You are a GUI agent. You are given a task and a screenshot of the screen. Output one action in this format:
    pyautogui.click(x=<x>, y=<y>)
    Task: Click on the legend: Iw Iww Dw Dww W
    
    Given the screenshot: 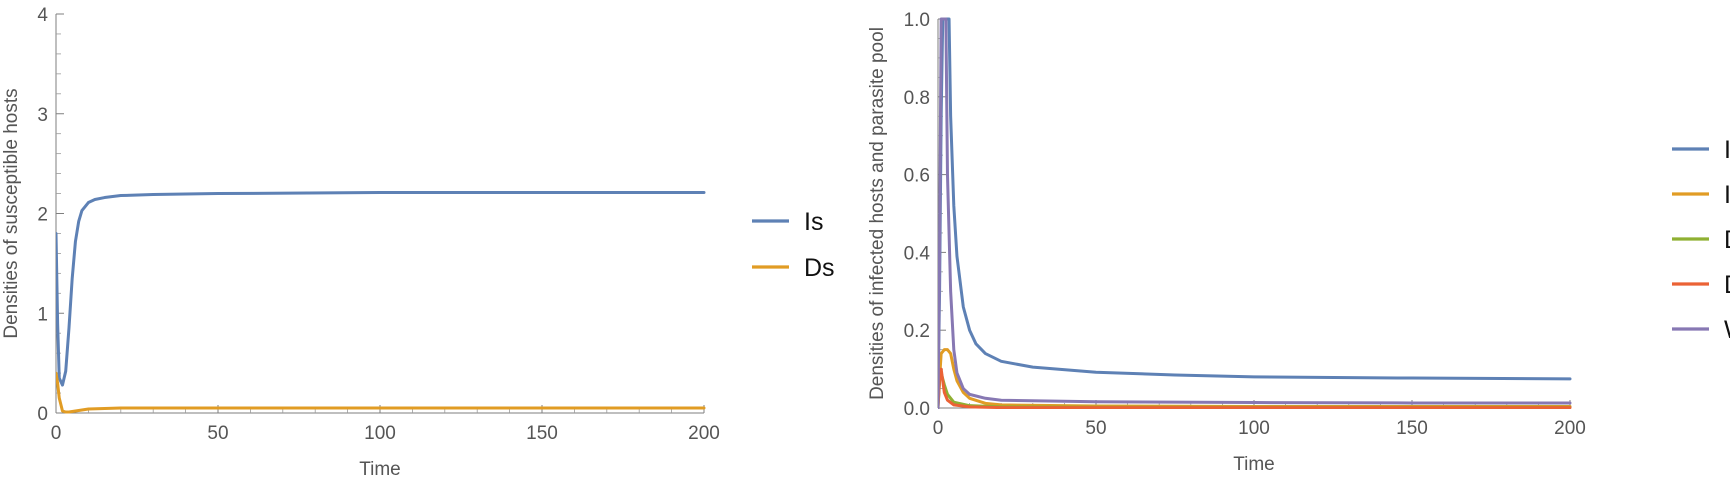 What is the action you would take?
    pyautogui.click(x=1701, y=240)
    